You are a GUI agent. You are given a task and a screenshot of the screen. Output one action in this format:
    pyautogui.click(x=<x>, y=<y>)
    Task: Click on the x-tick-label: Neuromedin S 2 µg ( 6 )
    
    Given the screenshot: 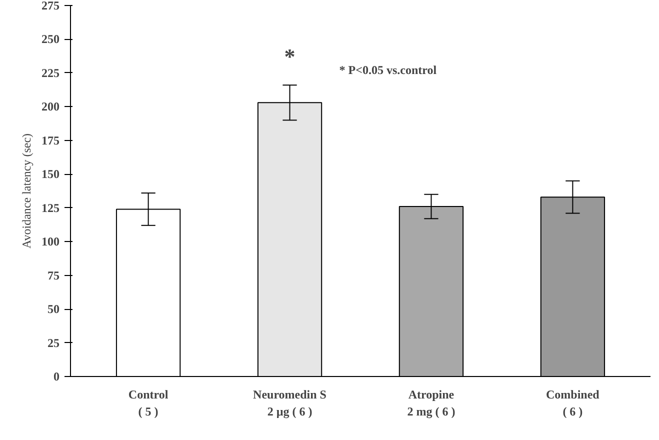 What is the action you would take?
    pyautogui.click(x=290, y=403)
    